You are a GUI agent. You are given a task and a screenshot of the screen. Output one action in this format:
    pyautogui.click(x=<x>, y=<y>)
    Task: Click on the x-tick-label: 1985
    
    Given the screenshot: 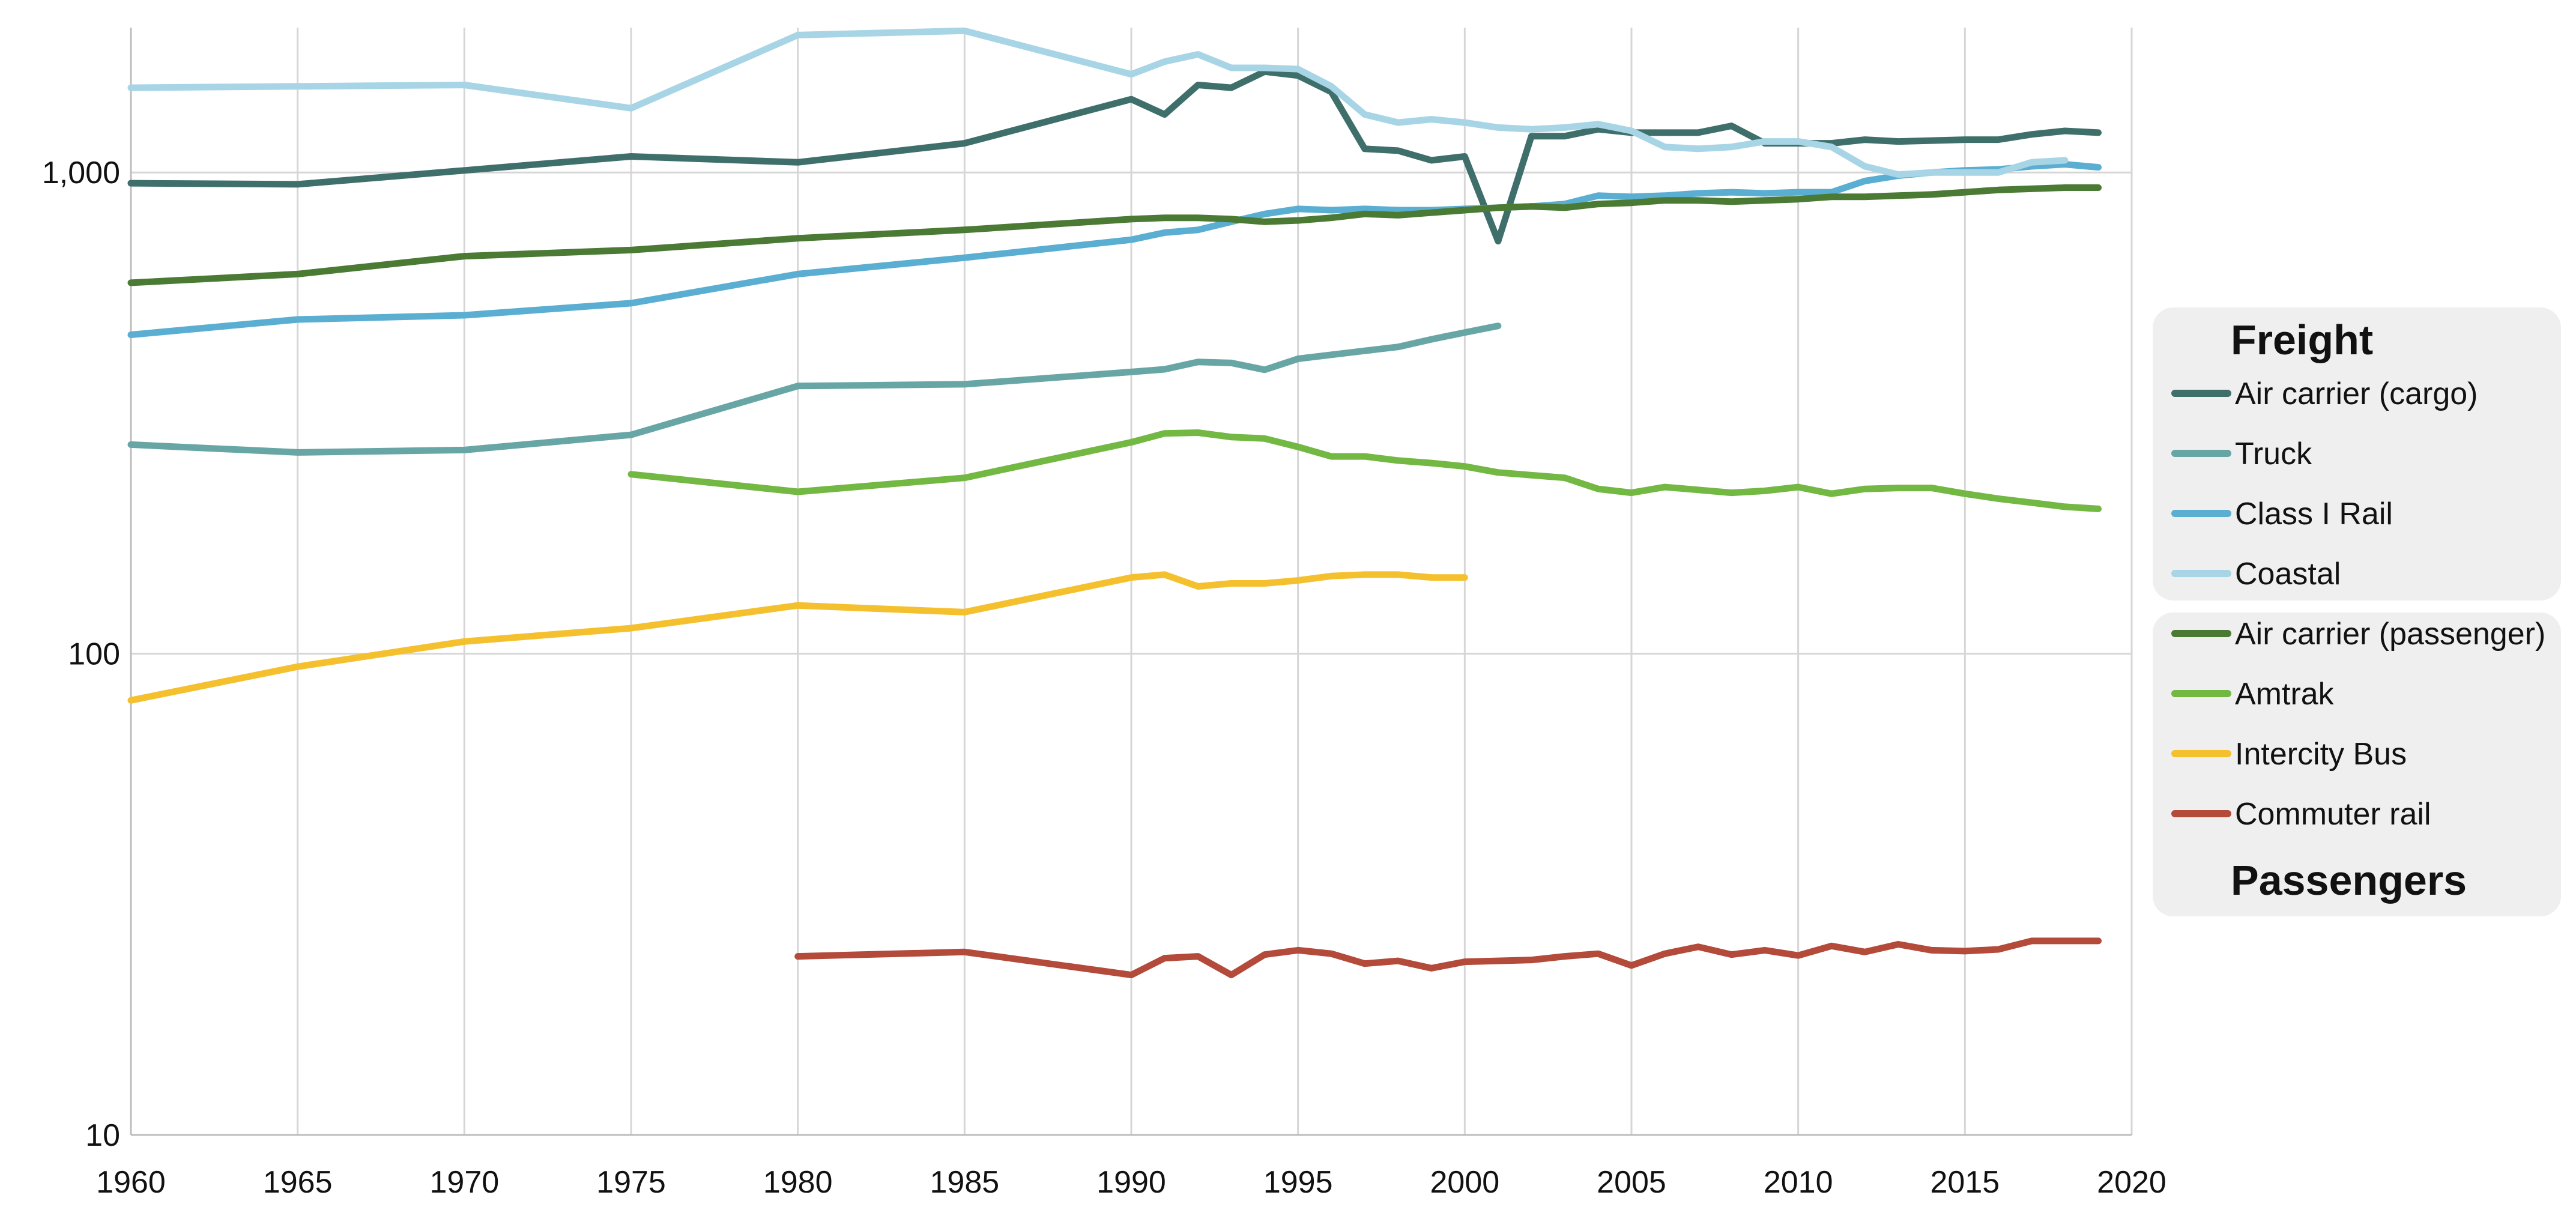 What is the action you would take?
    pyautogui.click(x=964, y=1182)
    